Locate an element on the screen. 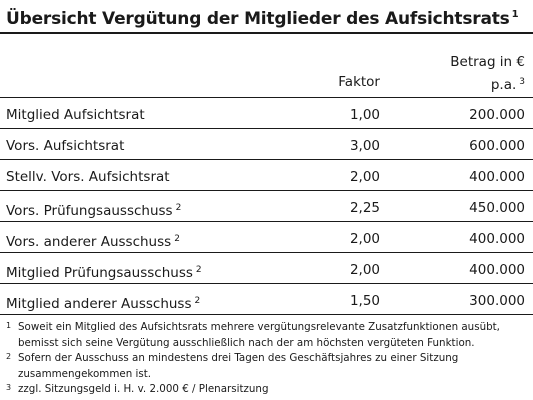 The image size is (533, 400). header-amount-line2: p.a. 3 is located at coordinates (508, 83).